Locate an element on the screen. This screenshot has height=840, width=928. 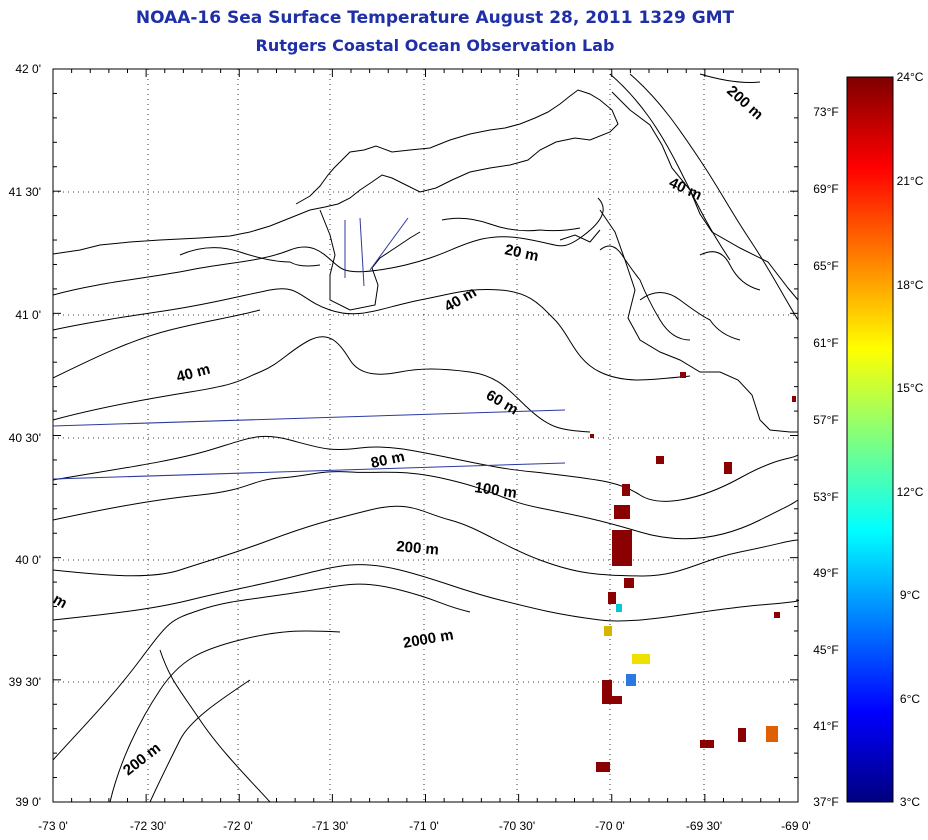
lon-label: -69 0' is located at coordinates (796, 826).